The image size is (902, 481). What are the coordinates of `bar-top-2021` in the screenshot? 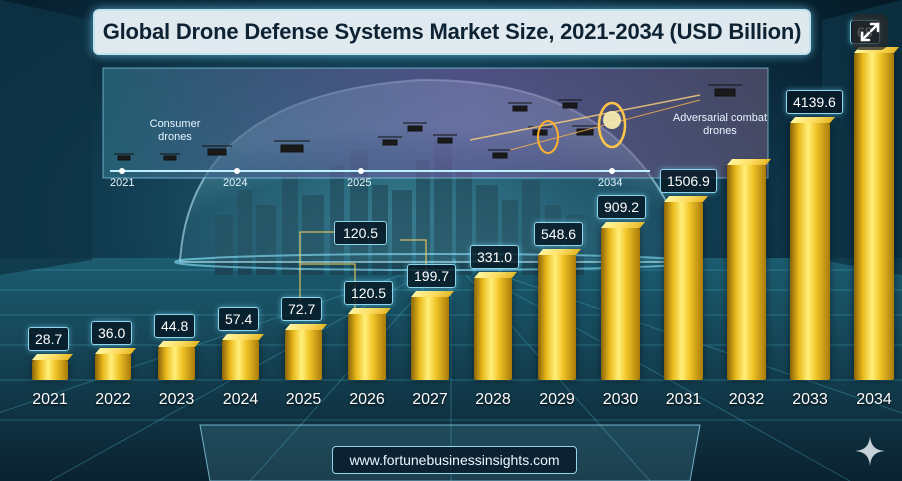 It's located at (53, 357).